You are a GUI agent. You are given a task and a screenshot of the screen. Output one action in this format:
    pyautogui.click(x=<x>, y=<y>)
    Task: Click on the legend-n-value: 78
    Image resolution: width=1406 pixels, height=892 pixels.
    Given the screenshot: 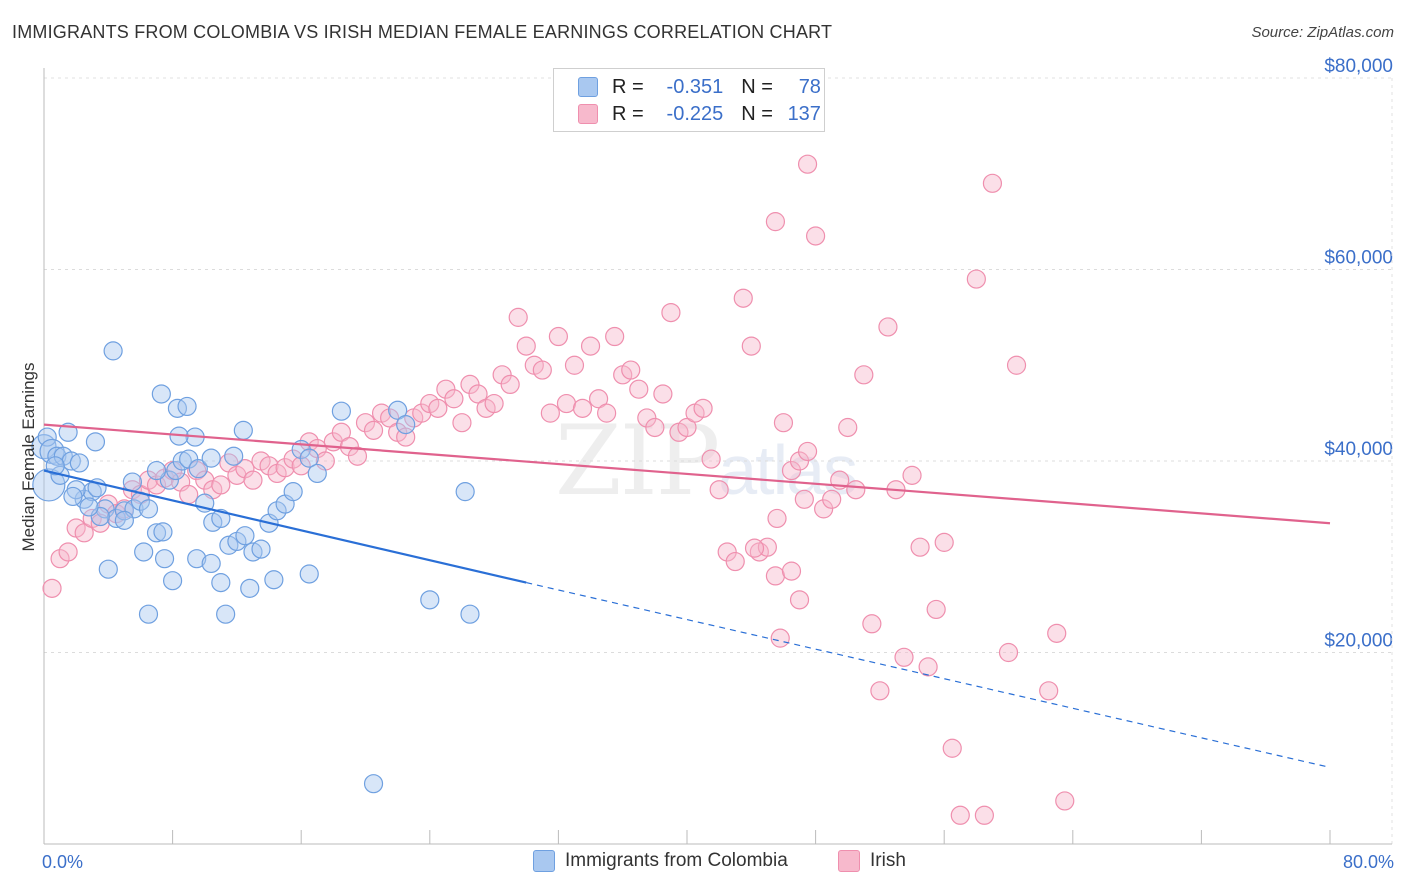 What is the action you would take?
    pyautogui.click(x=809, y=86)
    